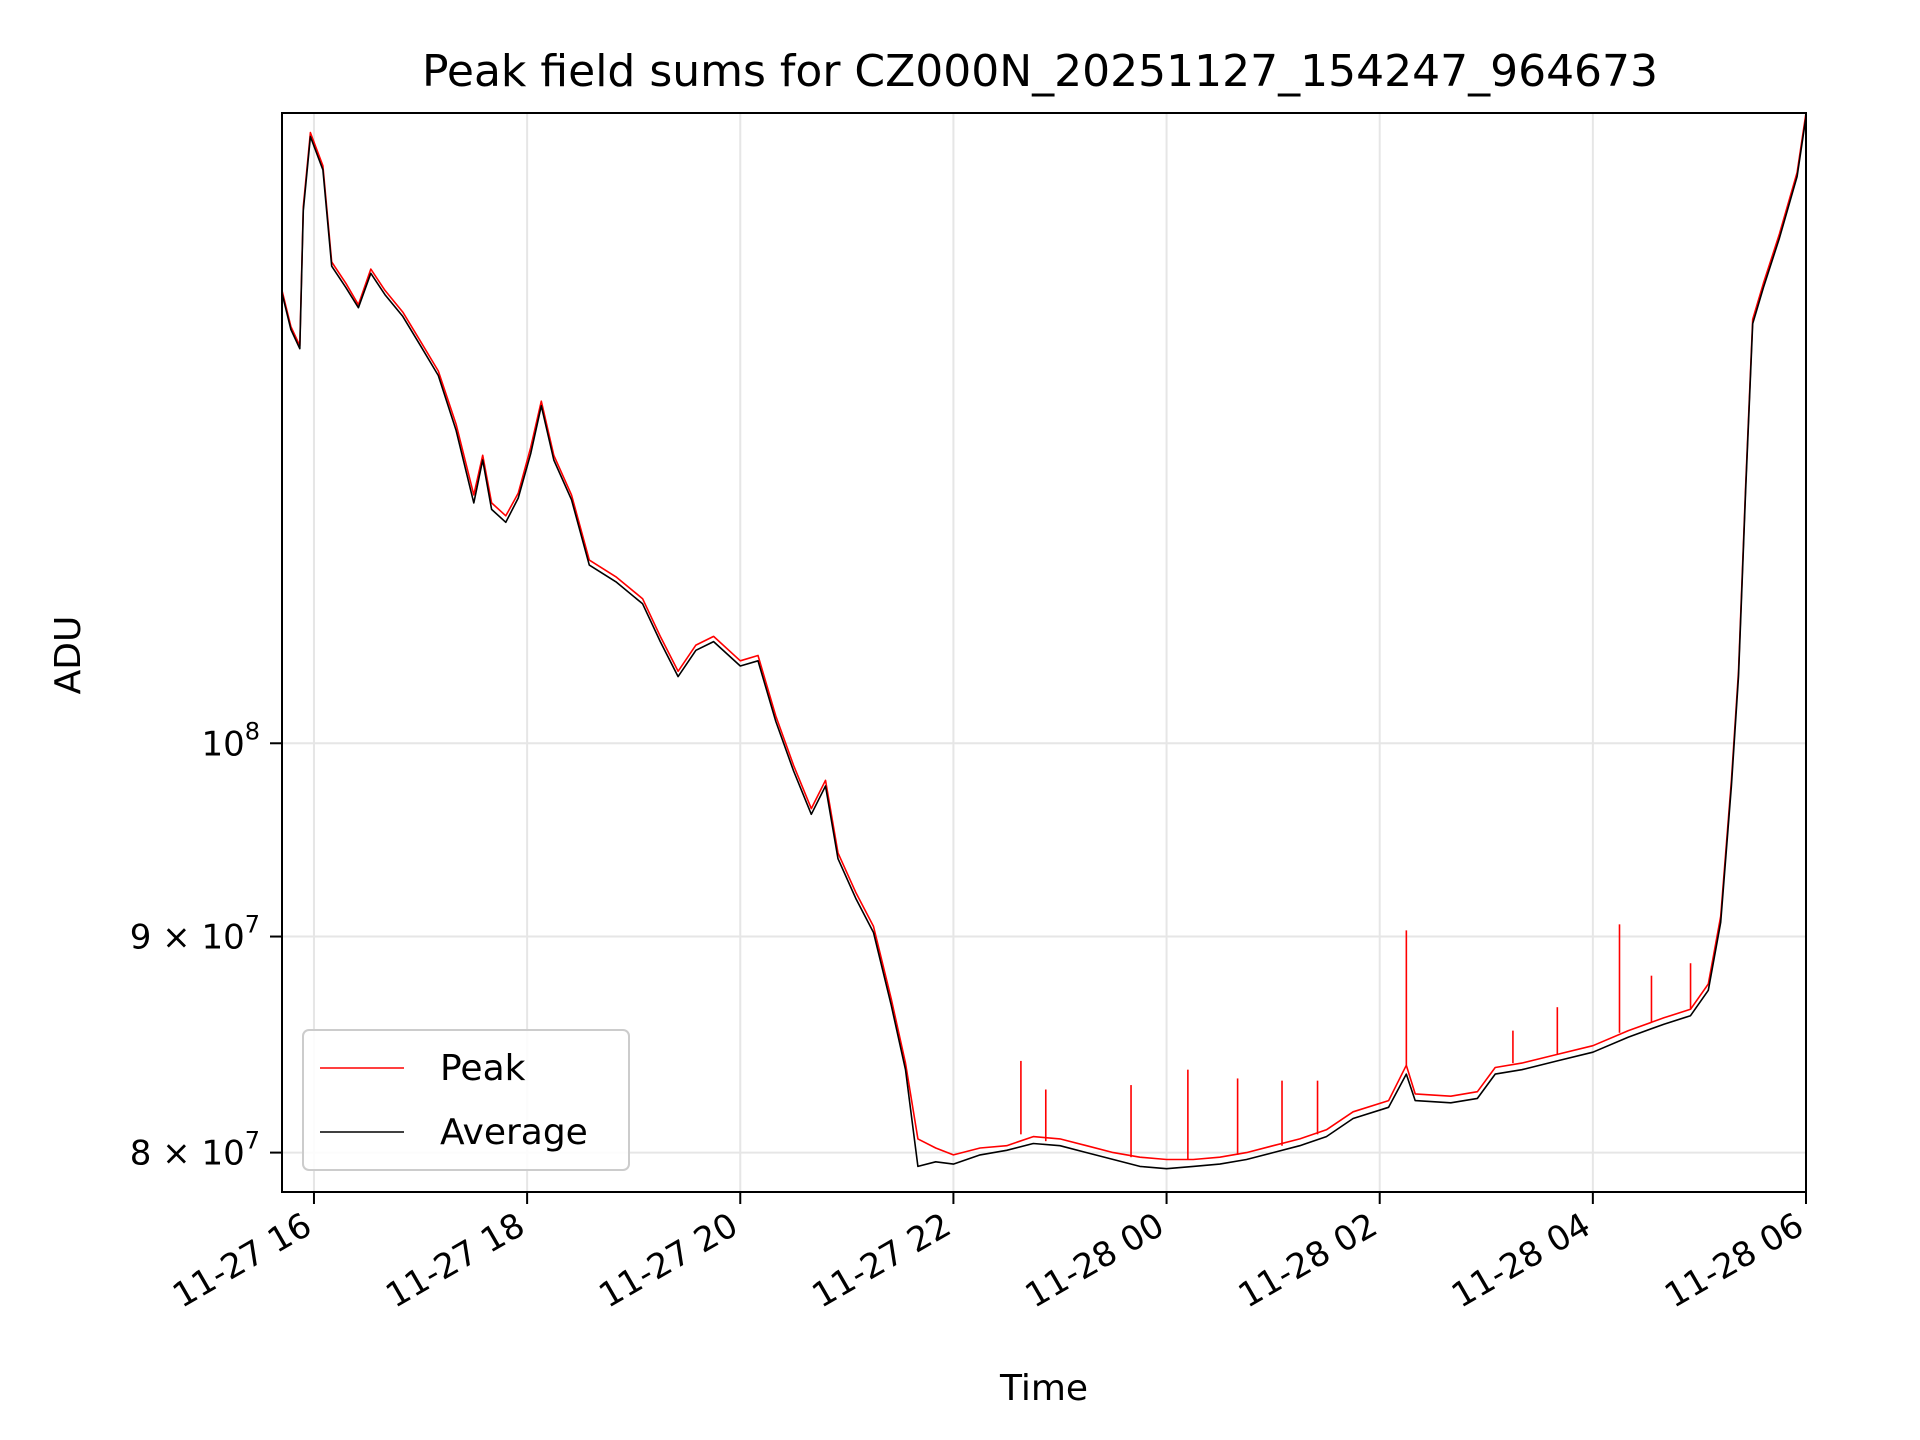 The width and height of the screenshot is (1920, 1440). I want to click on y-axis-label: ADU, so click(68, 655).